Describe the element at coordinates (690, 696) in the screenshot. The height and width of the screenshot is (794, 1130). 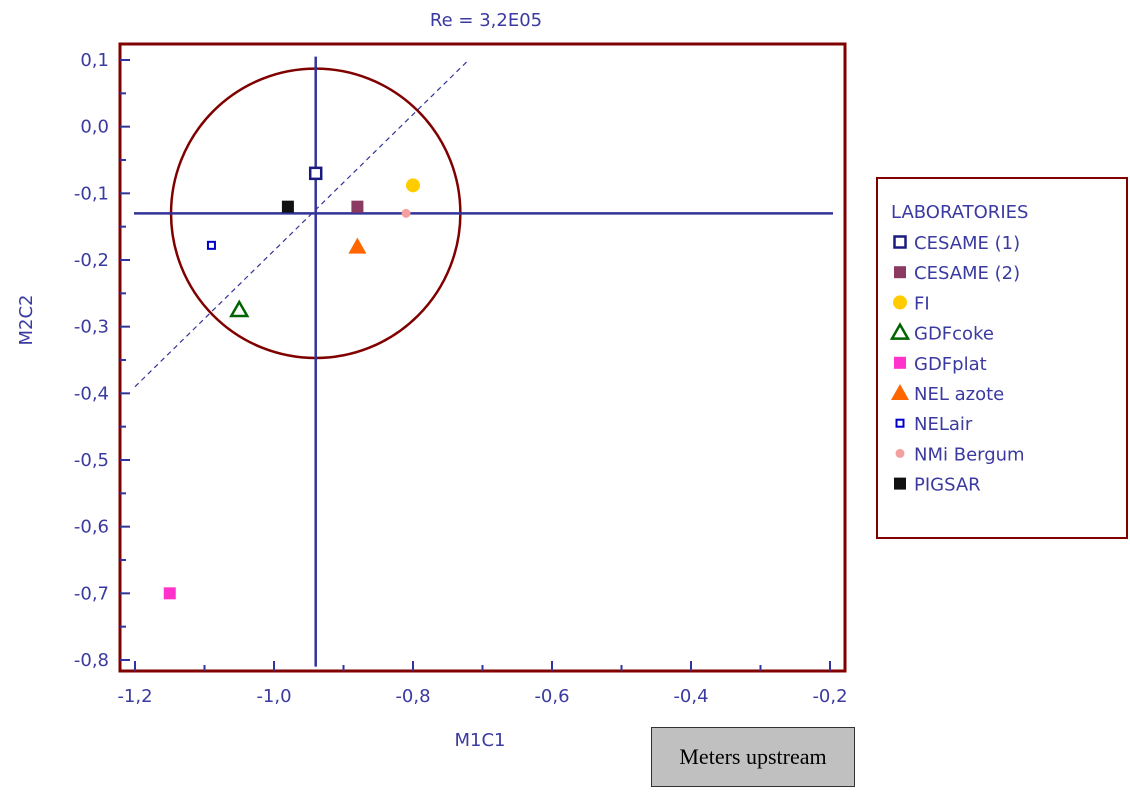
I see `x-tick-label: -0,4` at that location.